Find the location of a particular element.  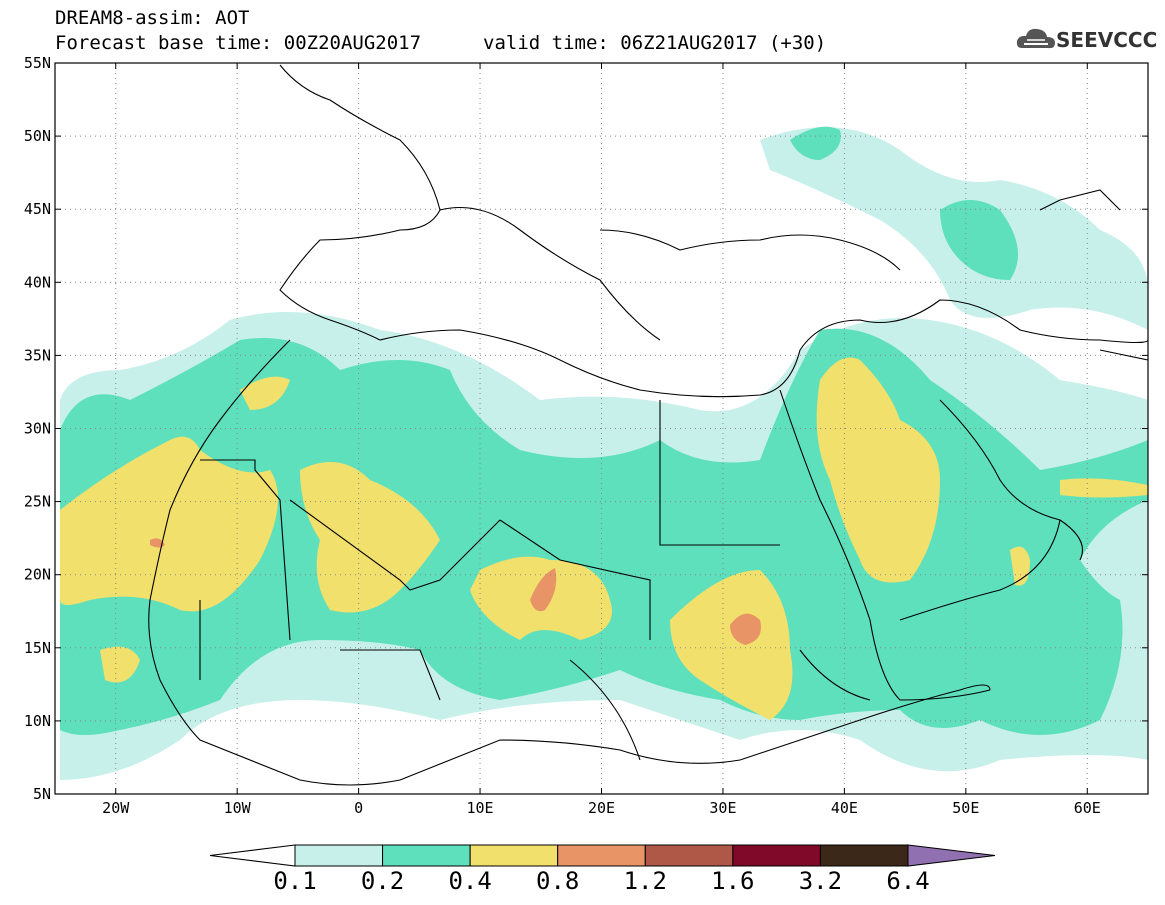

colorbar is located at coordinates (602, 855).